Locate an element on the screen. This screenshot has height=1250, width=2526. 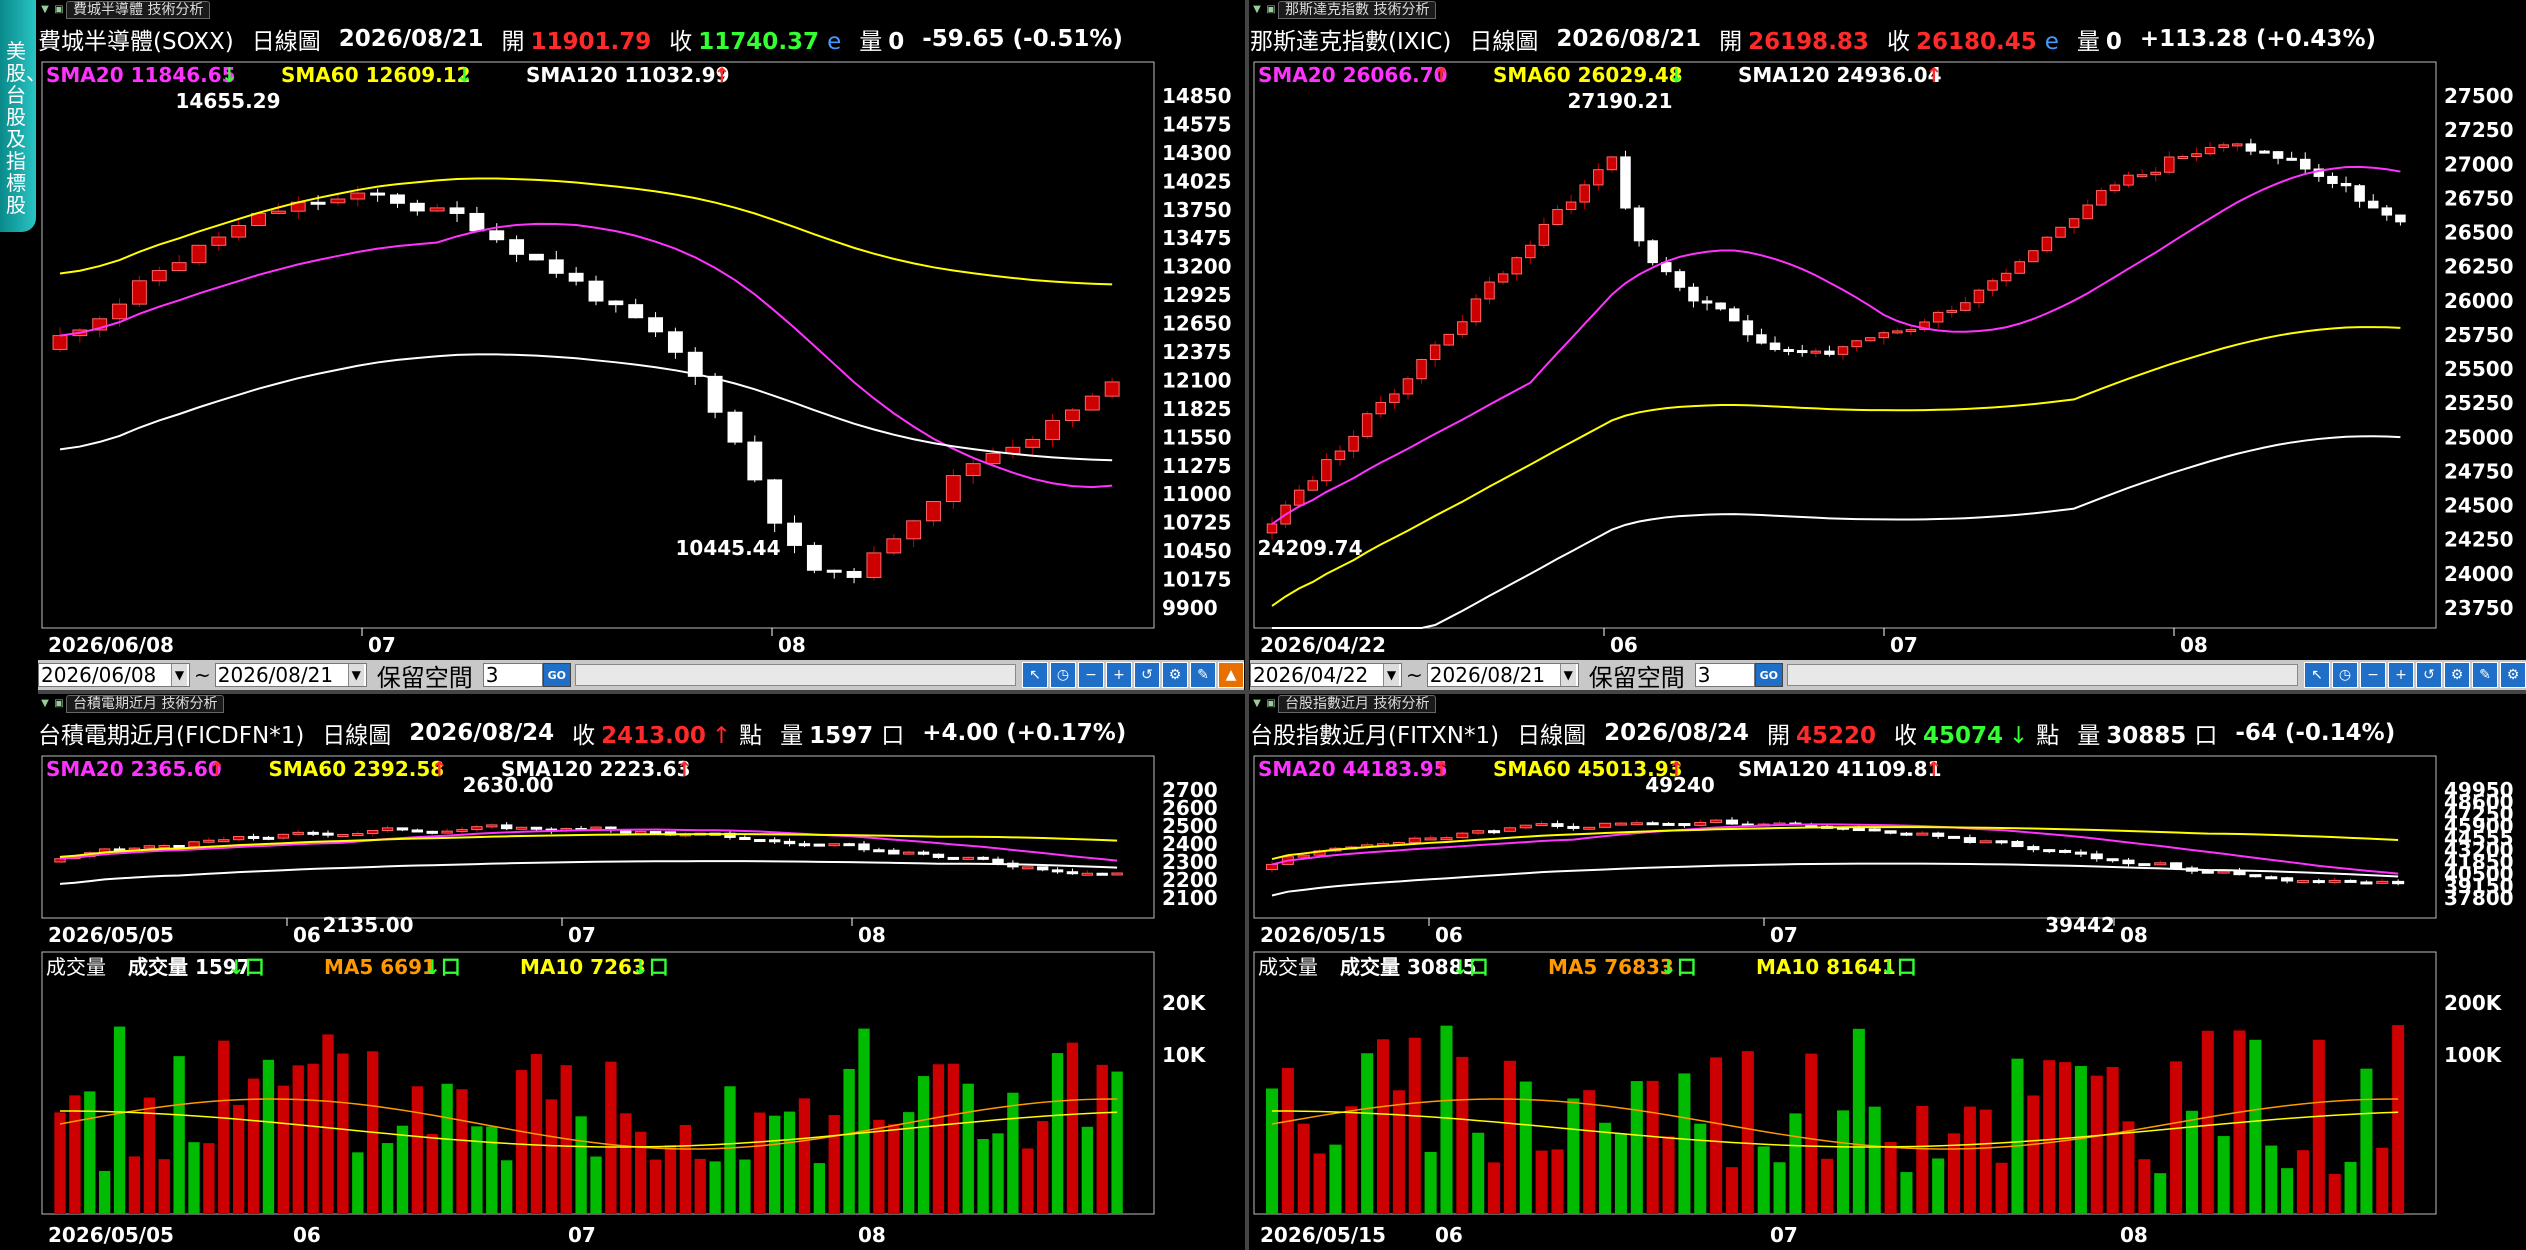
alert-icon: ▲ is located at coordinates (1231, 675).